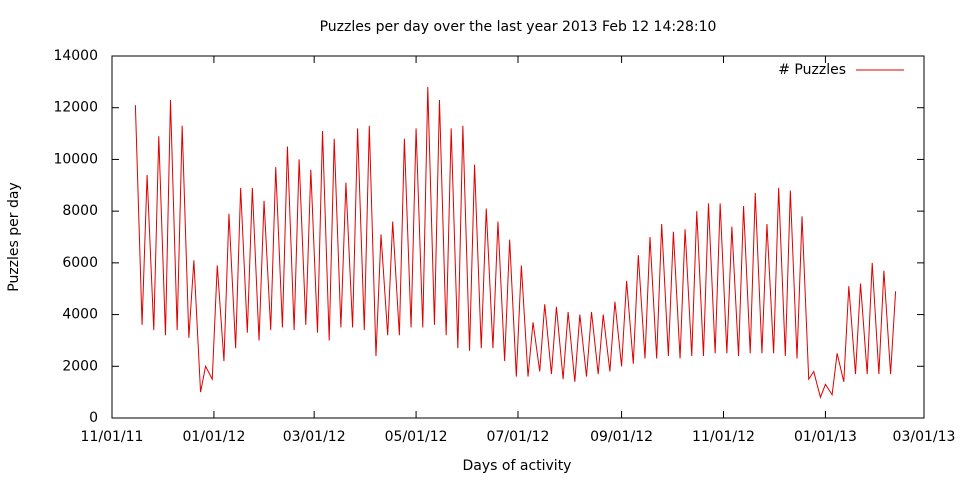 The width and height of the screenshot is (960, 480). I want to click on y-tick-label: 2000, so click(80, 366).